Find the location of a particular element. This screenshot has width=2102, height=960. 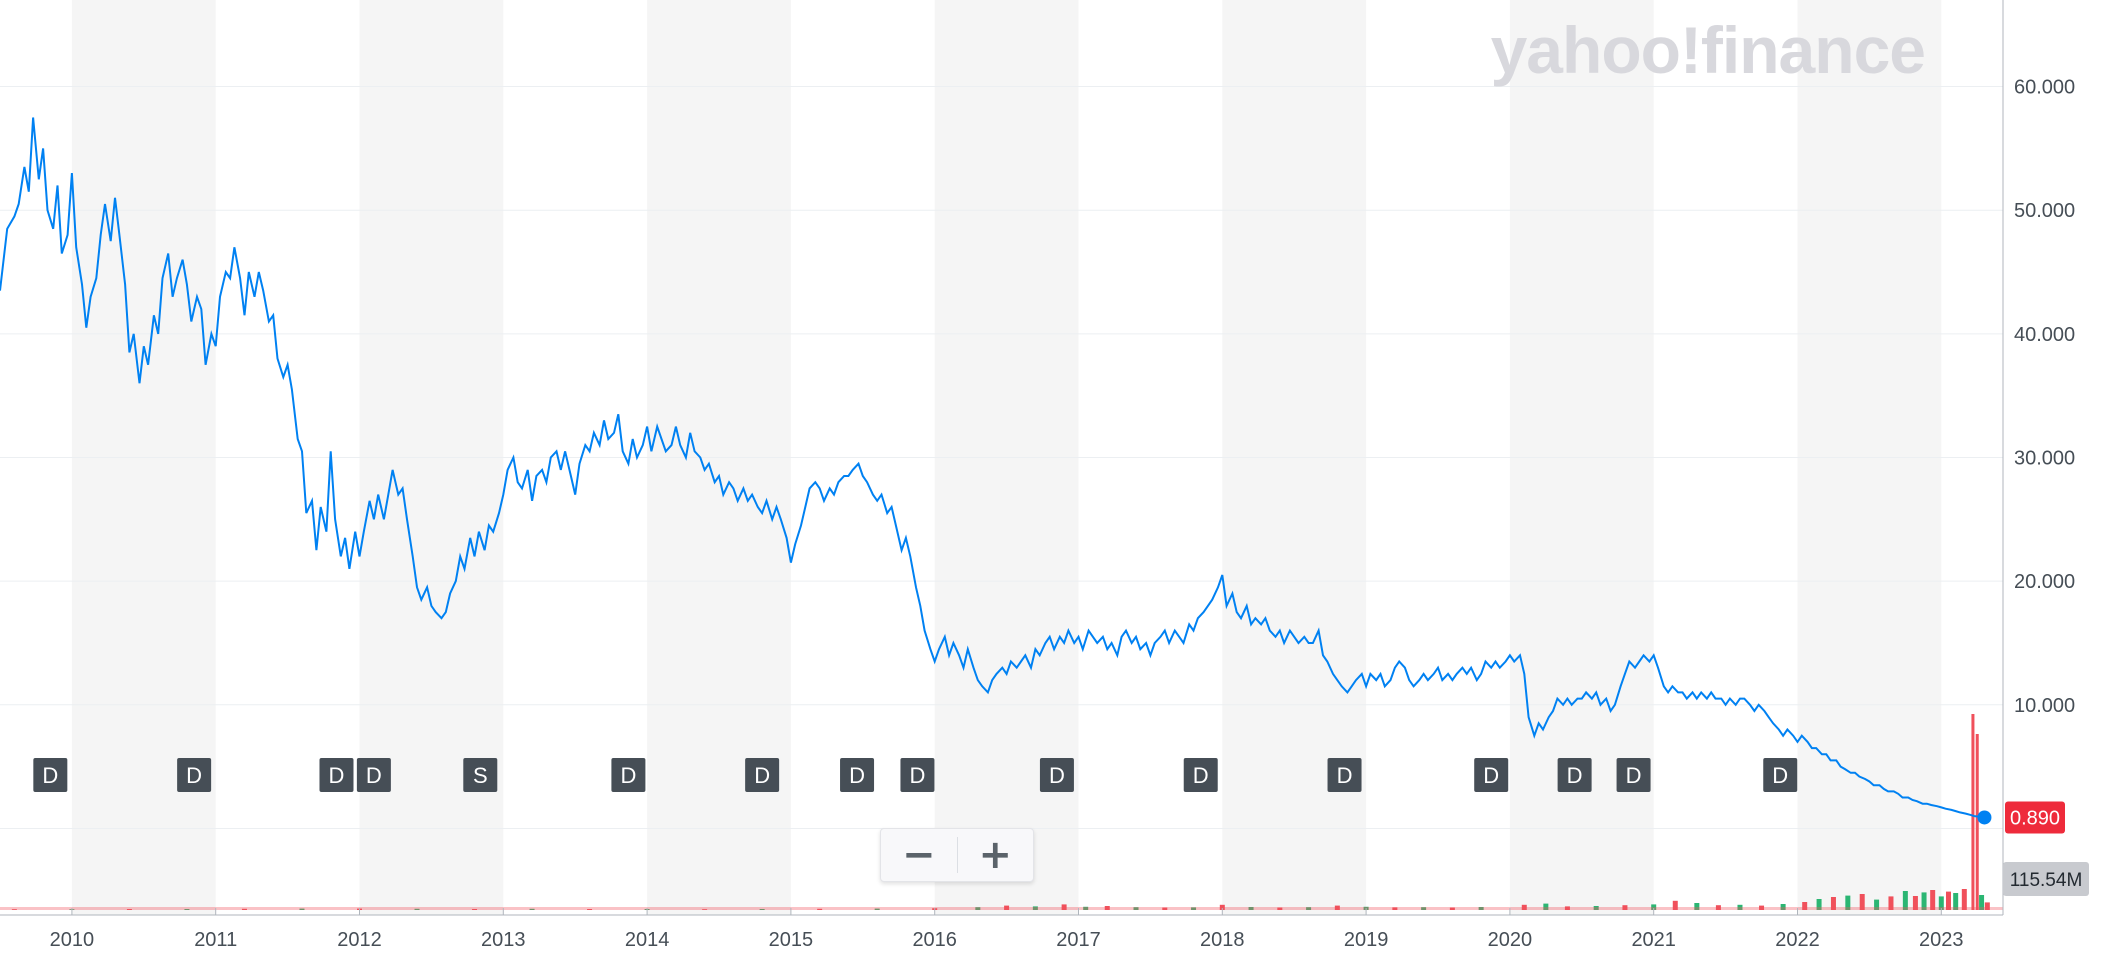

zoom-separator is located at coordinates (957, 855).